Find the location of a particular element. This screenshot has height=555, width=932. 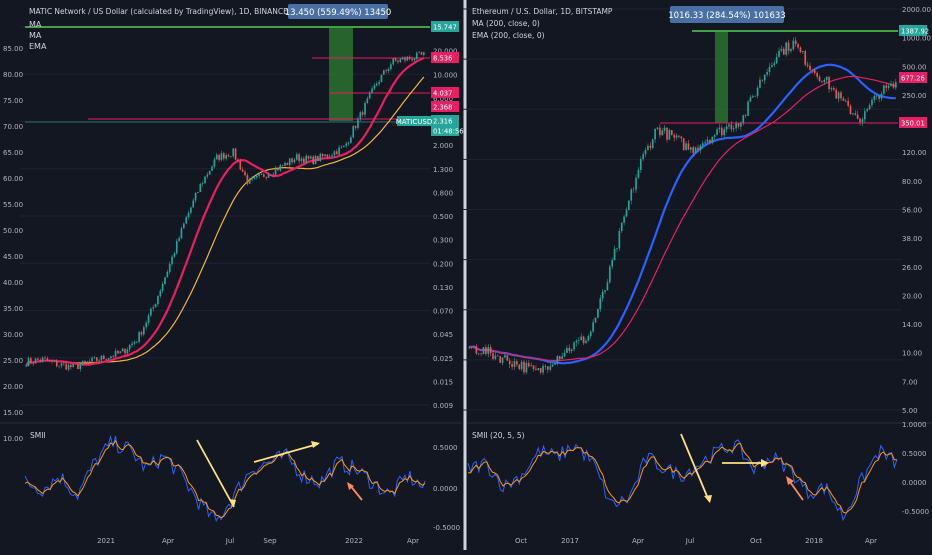

price-axis-tick: 20.00 is located at coordinates (13, 387).